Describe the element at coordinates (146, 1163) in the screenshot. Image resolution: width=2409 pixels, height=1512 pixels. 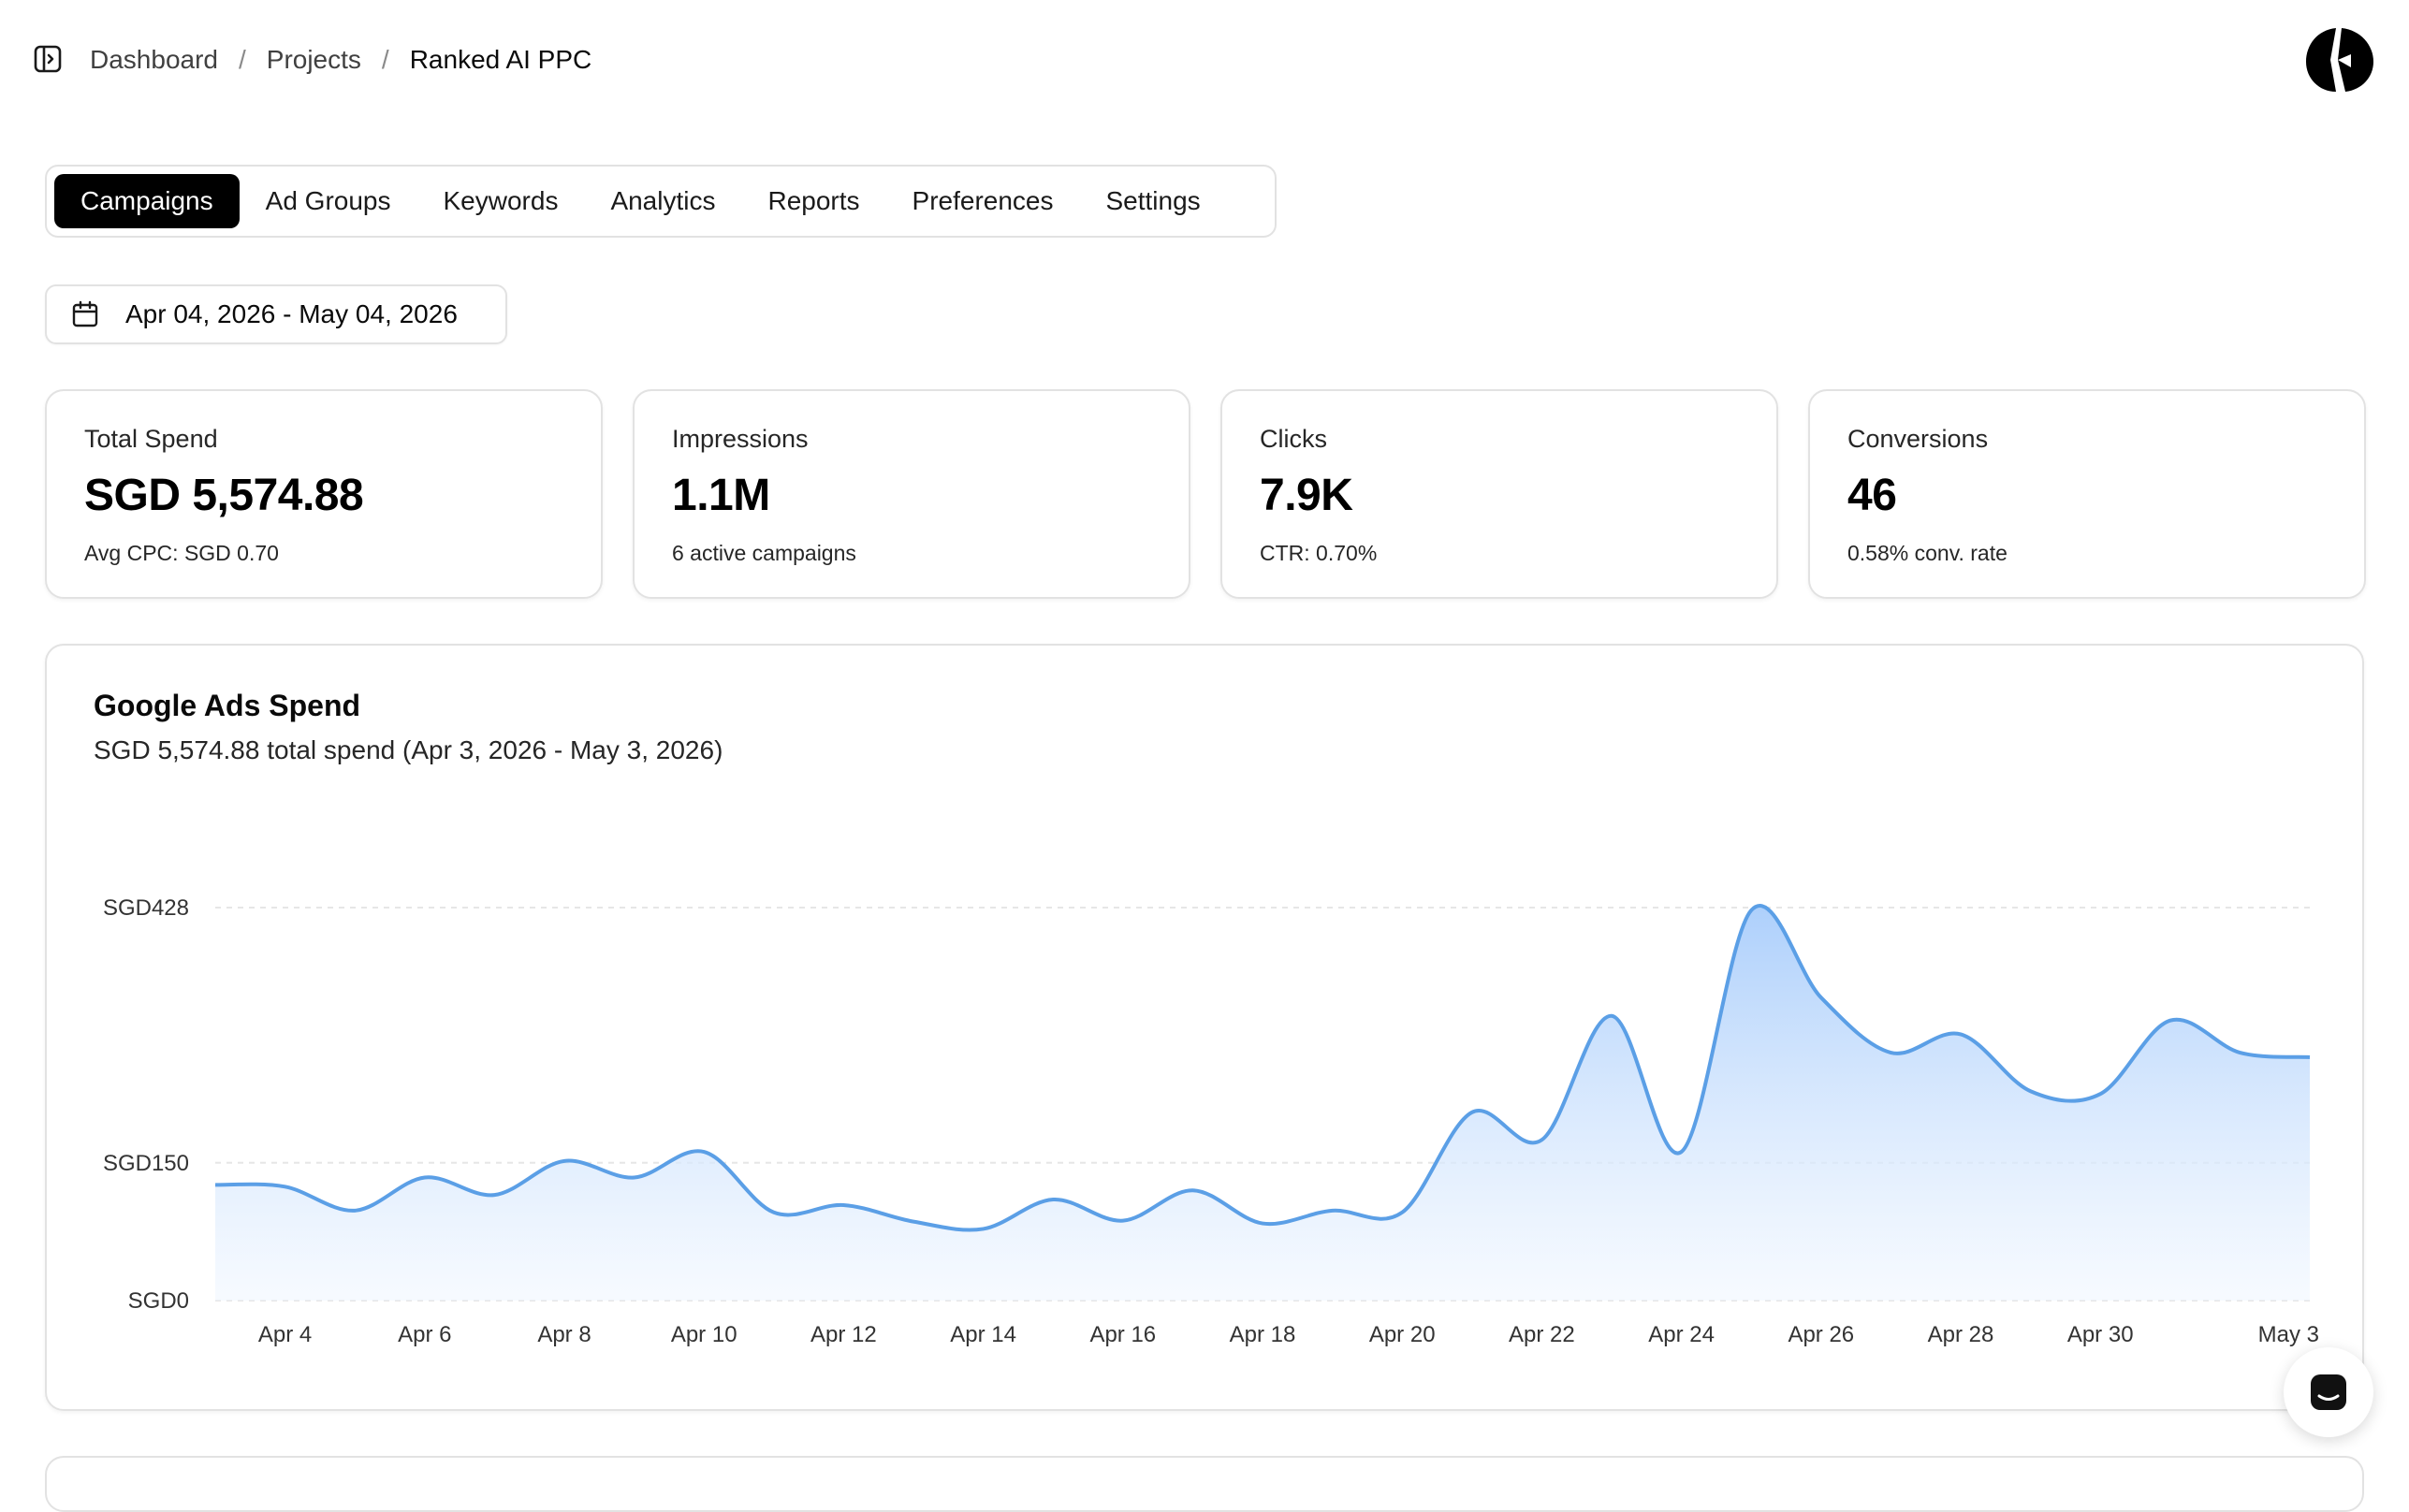
I see `y-tick-label: SGD150` at that location.